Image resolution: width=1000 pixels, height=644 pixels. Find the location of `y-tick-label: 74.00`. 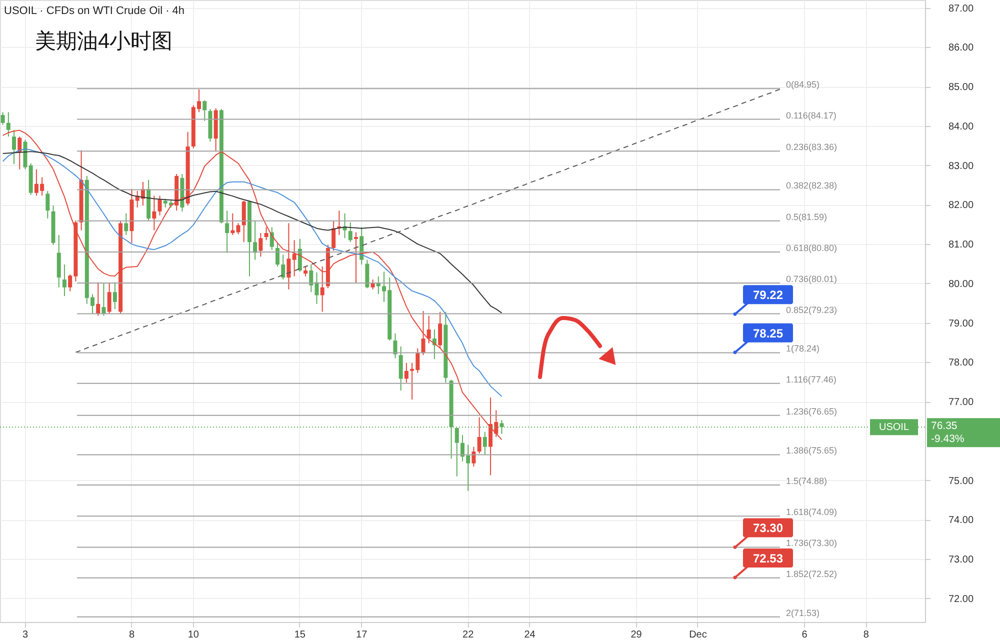

y-tick-label: 74.00 is located at coordinates (961, 520).